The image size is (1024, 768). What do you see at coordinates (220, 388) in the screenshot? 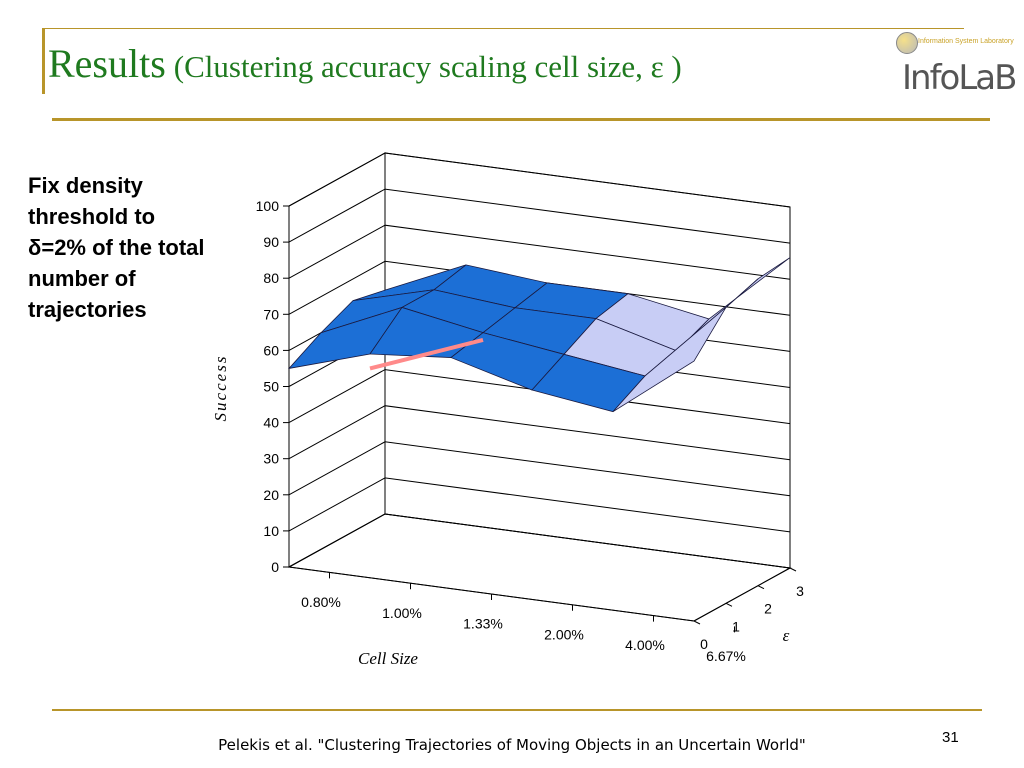
I see `y-axis-title: Success` at bounding box center [220, 388].